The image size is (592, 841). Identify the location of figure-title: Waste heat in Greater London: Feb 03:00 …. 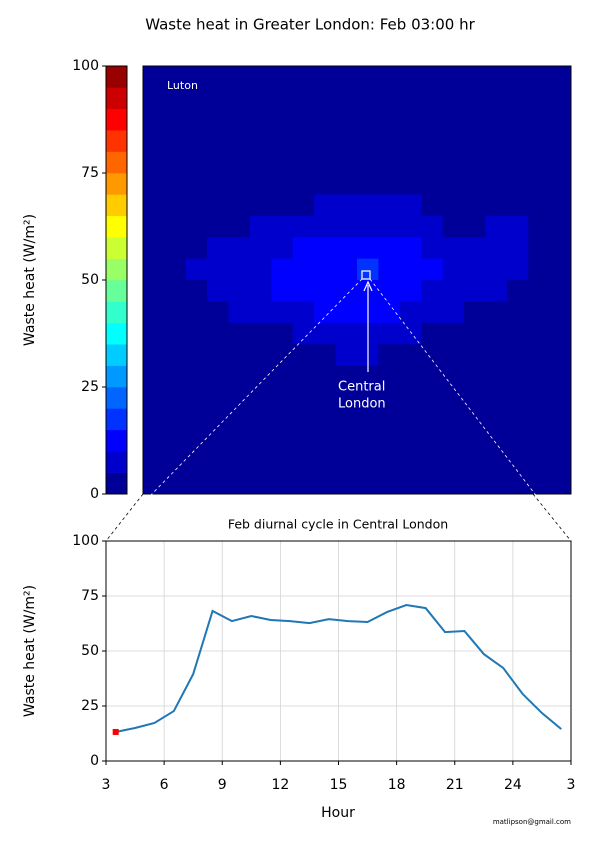
(310, 25).